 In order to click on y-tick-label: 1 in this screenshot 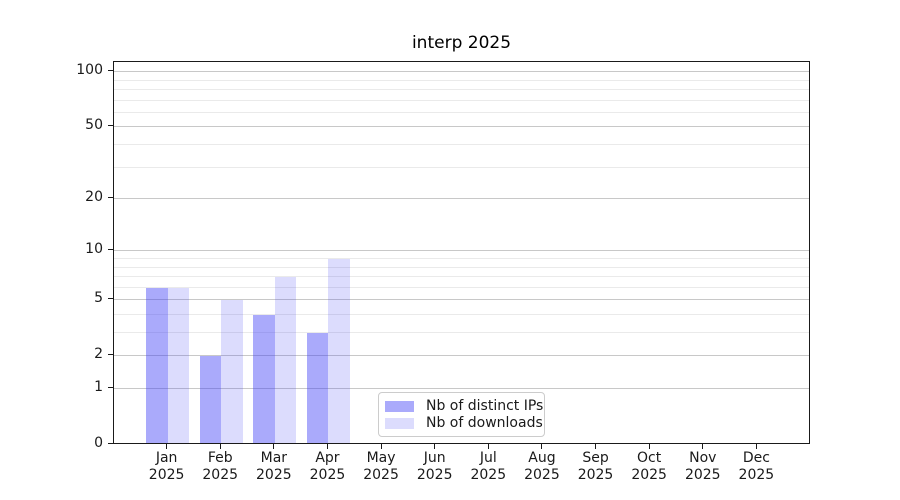, I will do `click(98, 387)`.